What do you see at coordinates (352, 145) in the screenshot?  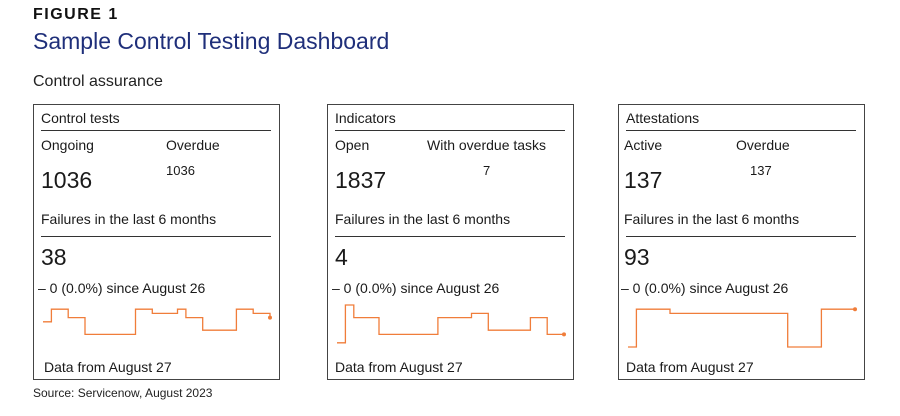 I see `open-label: Open` at bounding box center [352, 145].